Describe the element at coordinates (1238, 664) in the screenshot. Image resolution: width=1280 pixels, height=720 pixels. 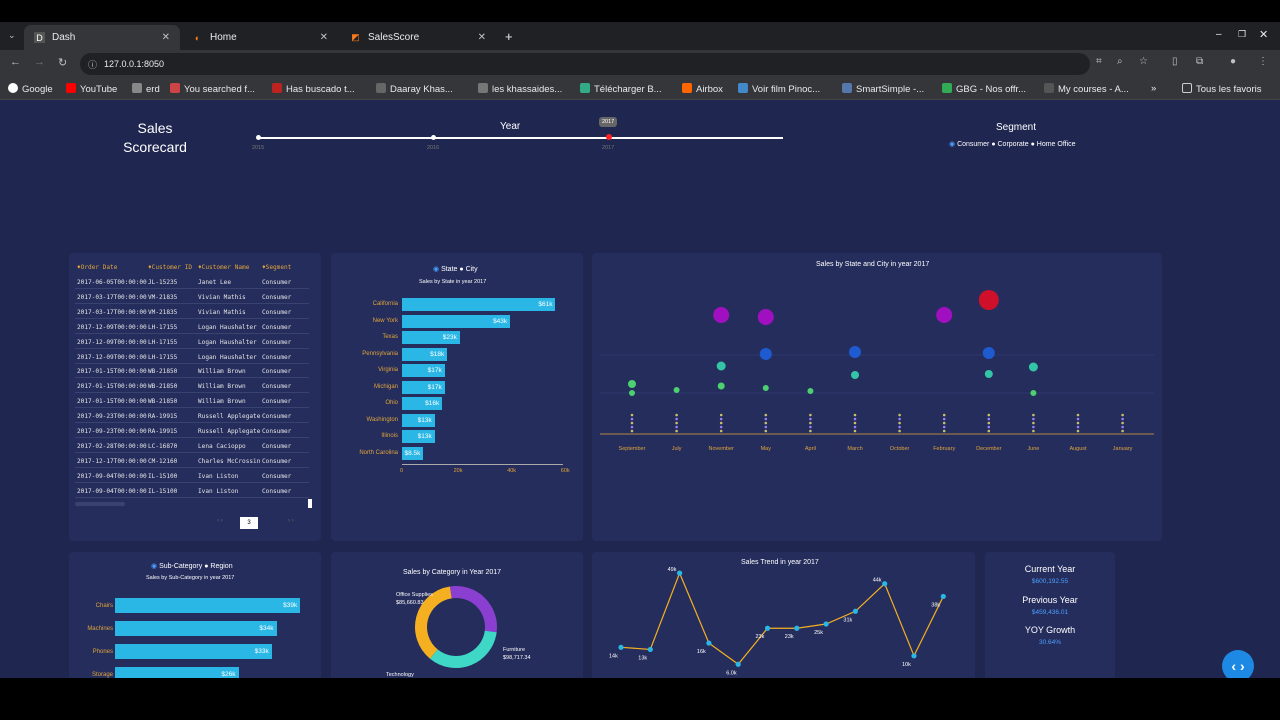
I see `code-toggle-button: ‹ ›` at that location.